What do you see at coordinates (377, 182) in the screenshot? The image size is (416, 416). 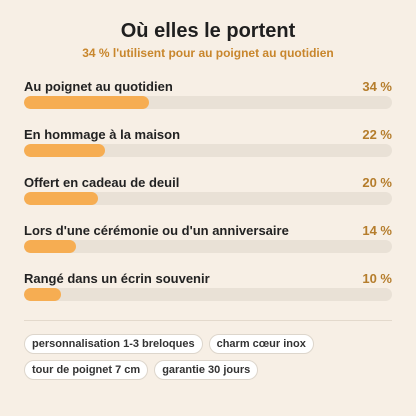 I see `value-label: 20 %` at bounding box center [377, 182].